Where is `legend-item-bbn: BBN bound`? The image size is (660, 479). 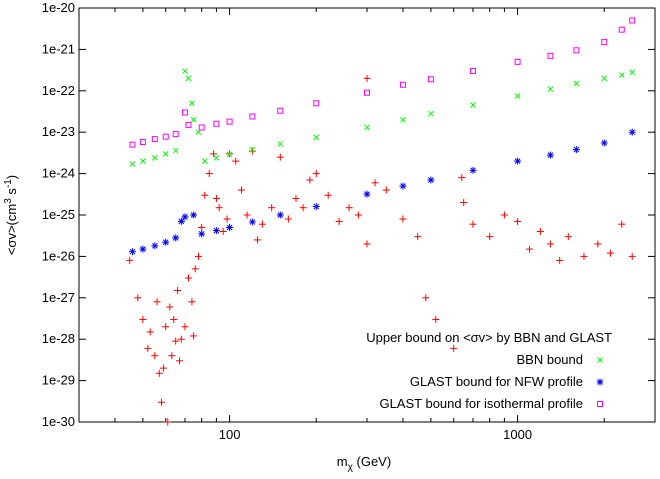
legend-item-bbn: BBN bound is located at coordinates (560, 359).